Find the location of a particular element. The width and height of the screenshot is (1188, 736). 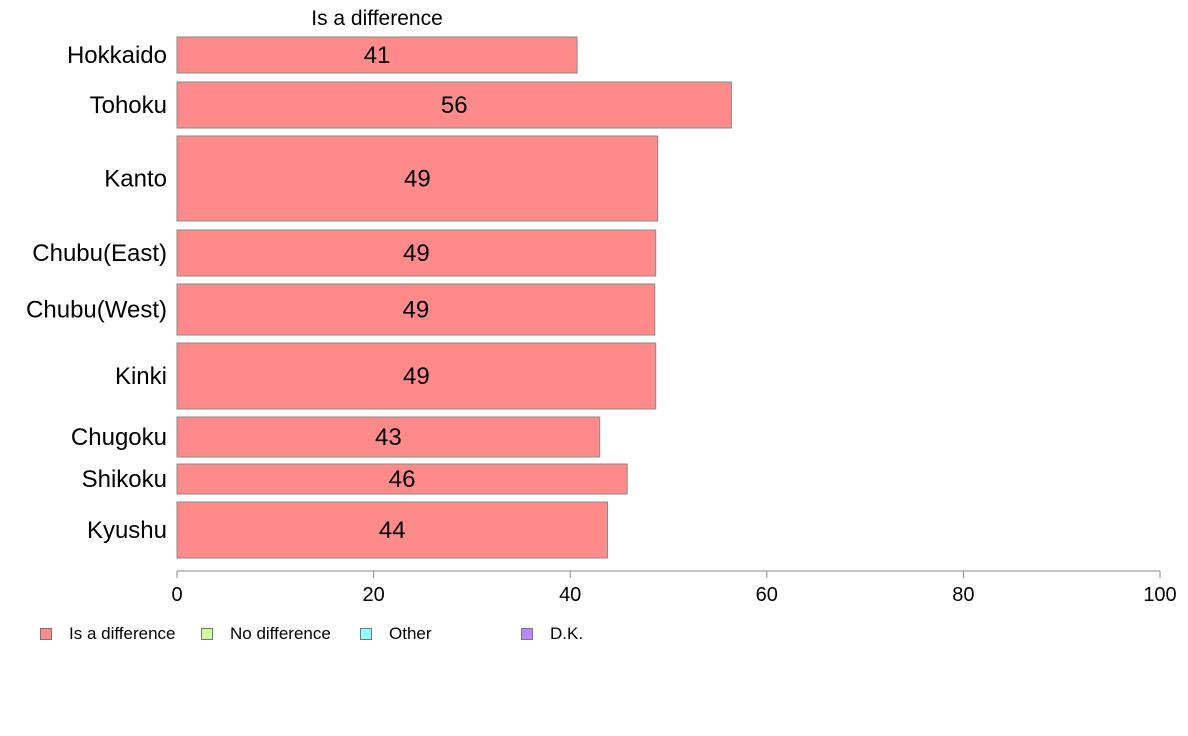

category-label: Kinki is located at coordinates (141, 376).